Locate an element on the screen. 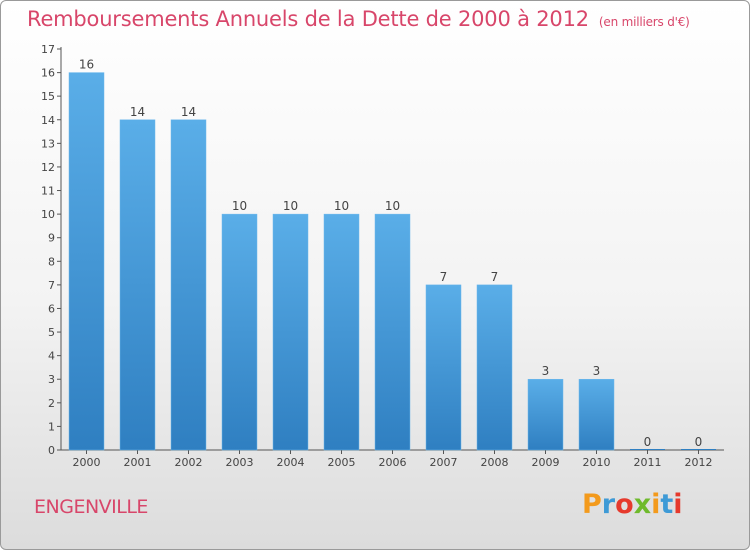 Image resolution: width=750 pixels, height=550 pixels. value-label-2011: 0 is located at coordinates (648, 442).